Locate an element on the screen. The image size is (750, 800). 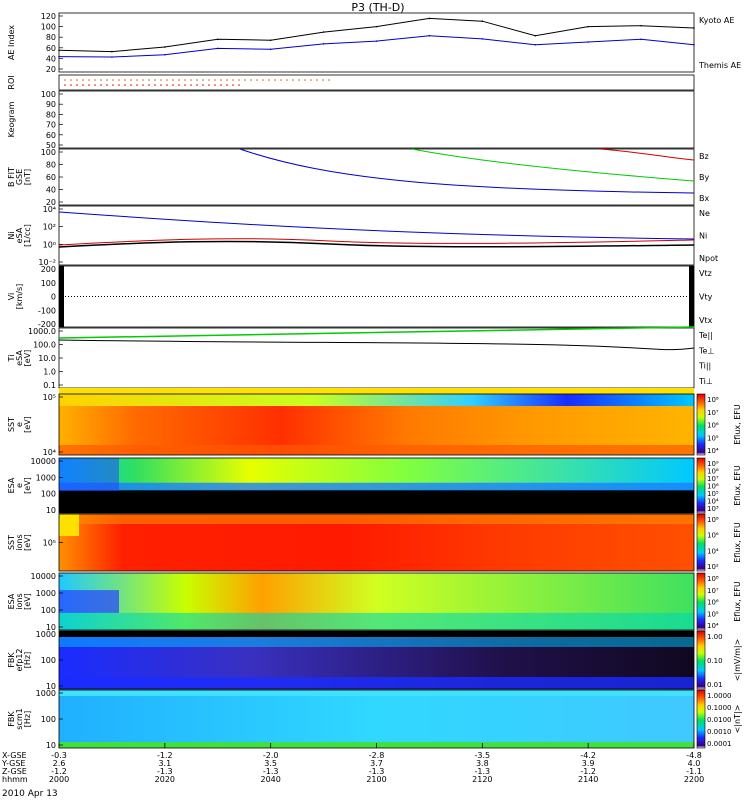
ti-traces is located at coordinates (376, 338).